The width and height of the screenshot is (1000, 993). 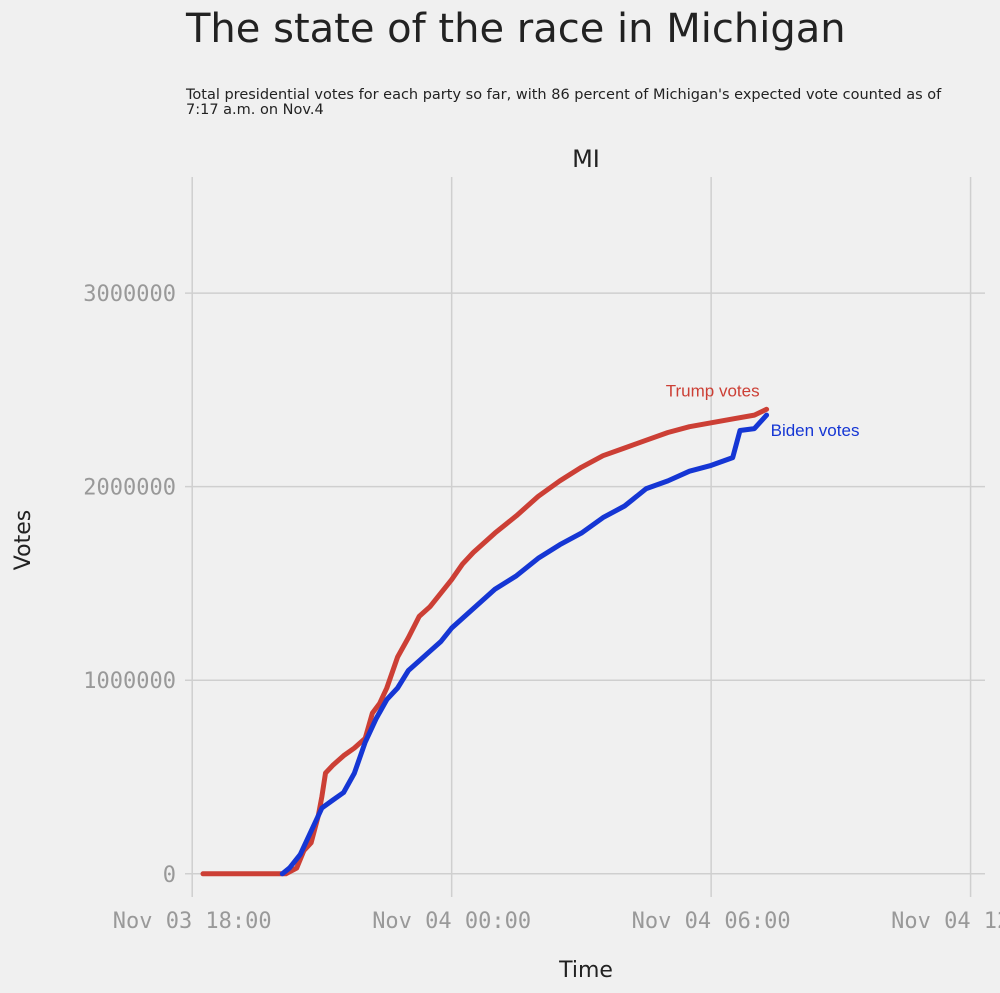 What do you see at coordinates (711, 921) in the screenshot?
I see `x-tick-label: Nov 04 06:00` at bounding box center [711, 921].